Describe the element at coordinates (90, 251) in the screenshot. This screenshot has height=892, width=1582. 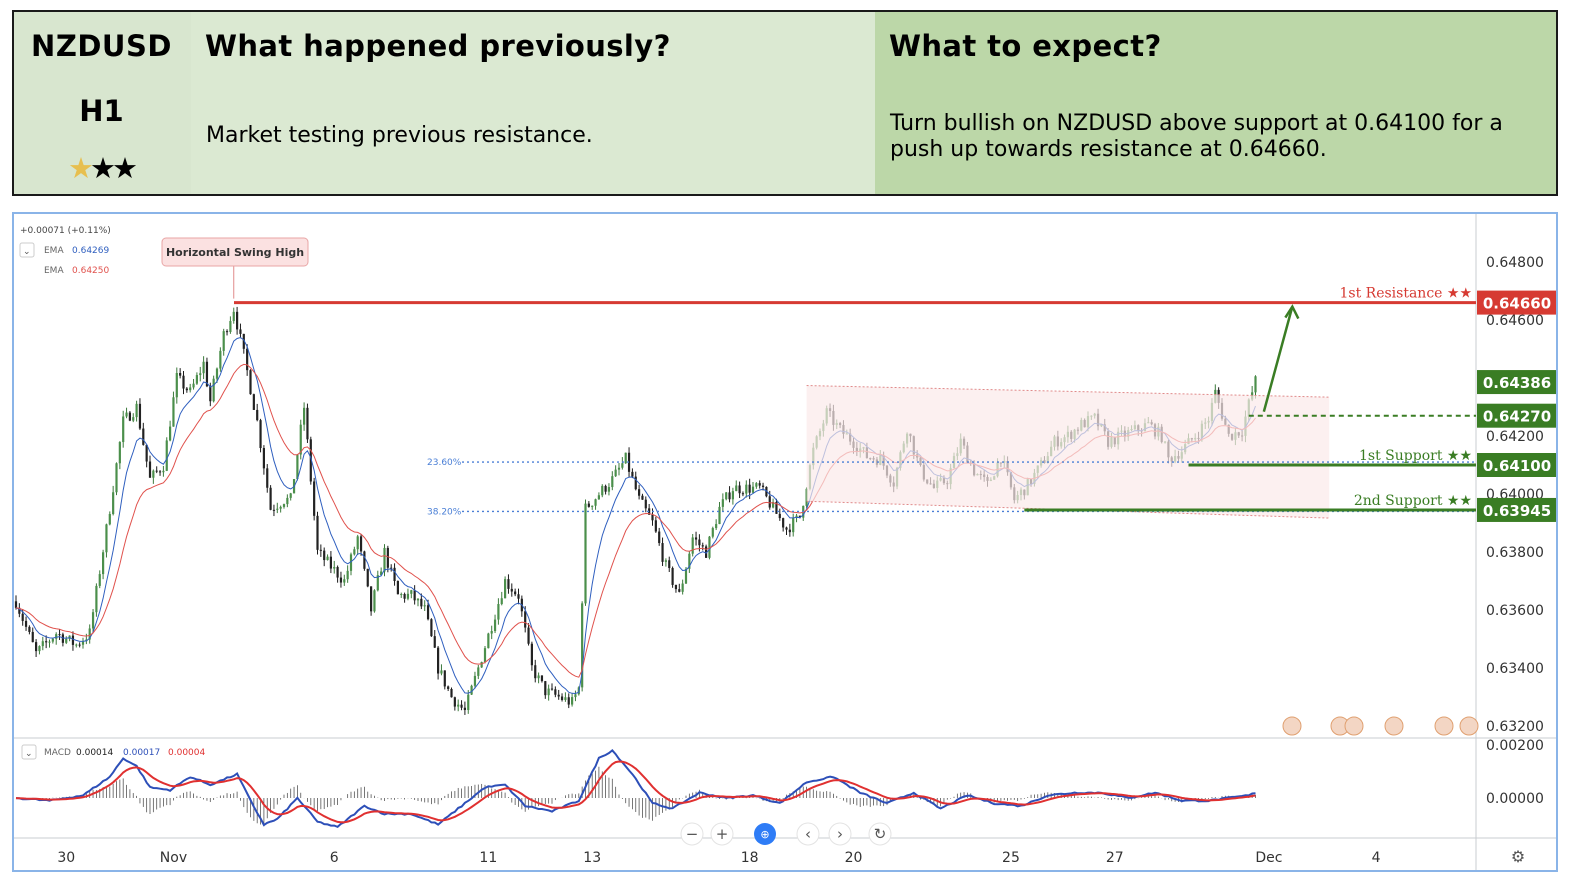
I see `ema-fast-value: 0.64269` at that location.